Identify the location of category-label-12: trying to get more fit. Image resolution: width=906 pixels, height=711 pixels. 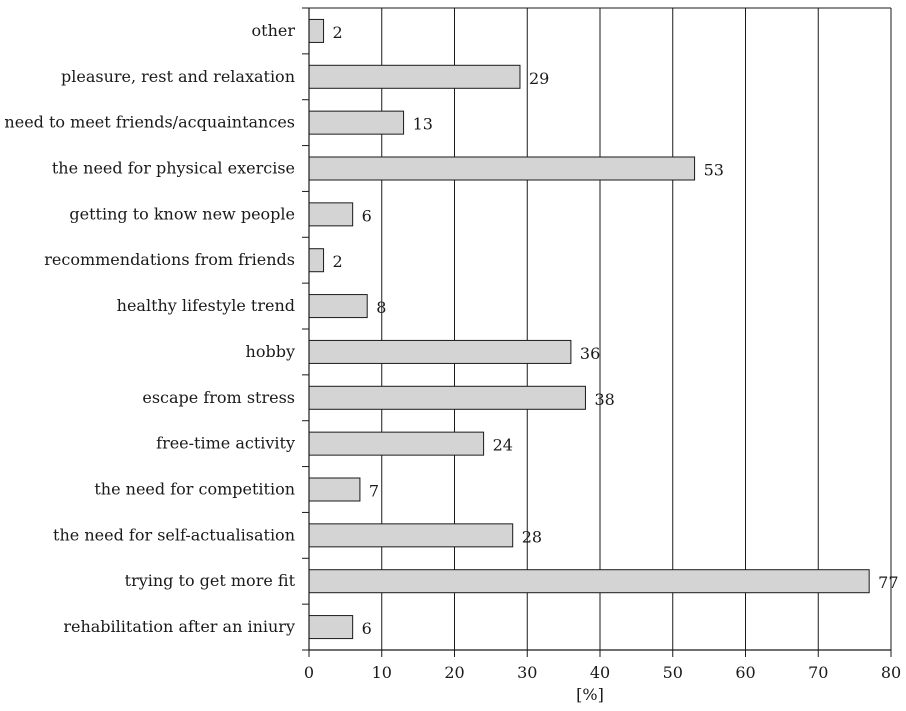
(210, 580).